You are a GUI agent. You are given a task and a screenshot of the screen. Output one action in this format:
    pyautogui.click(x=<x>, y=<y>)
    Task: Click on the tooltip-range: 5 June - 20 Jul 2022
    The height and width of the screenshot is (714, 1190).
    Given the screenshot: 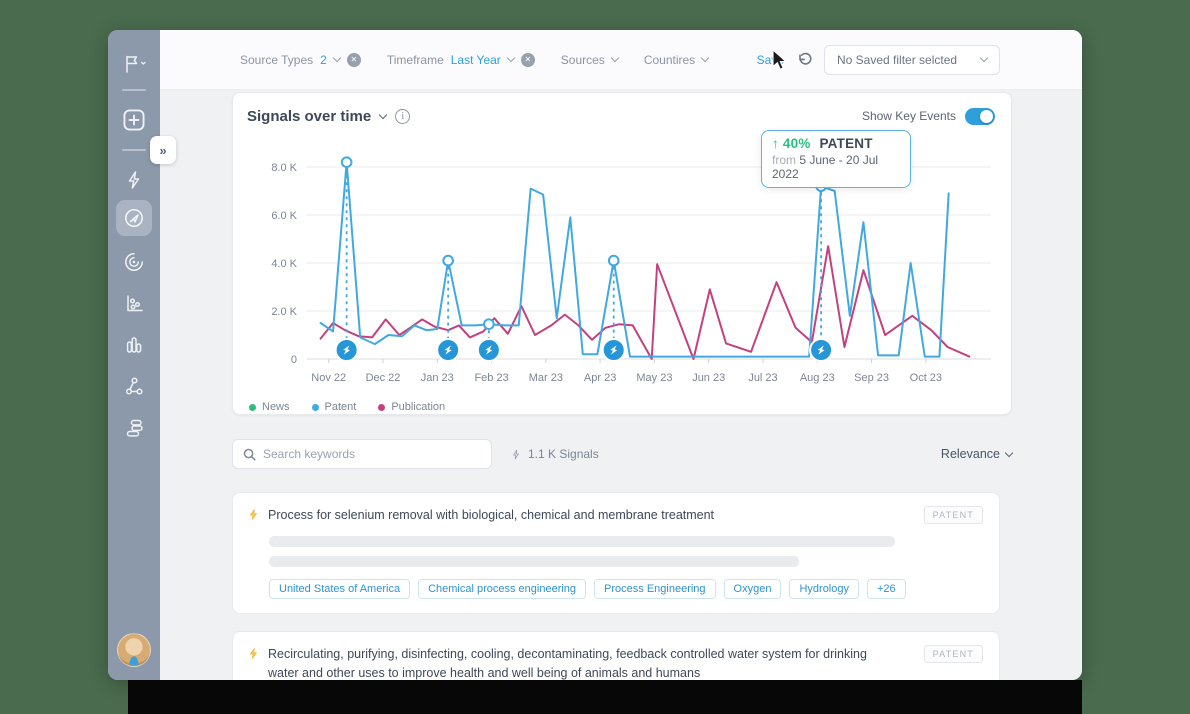 What is the action you would take?
    pyautogui.click(x=825, y=167)
    